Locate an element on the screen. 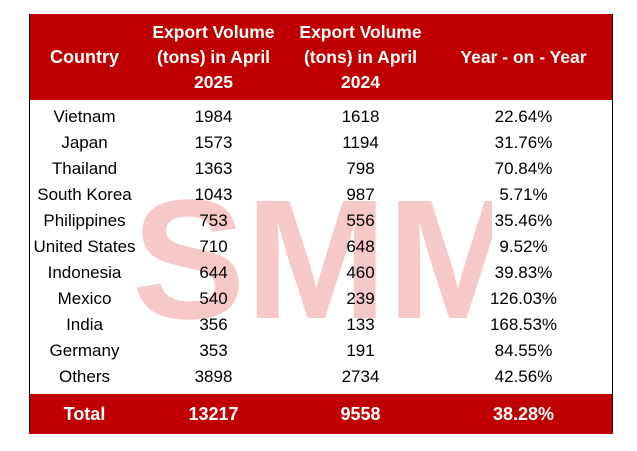  total-year-on-year: 38.28% is located at coordinates (523, 414).